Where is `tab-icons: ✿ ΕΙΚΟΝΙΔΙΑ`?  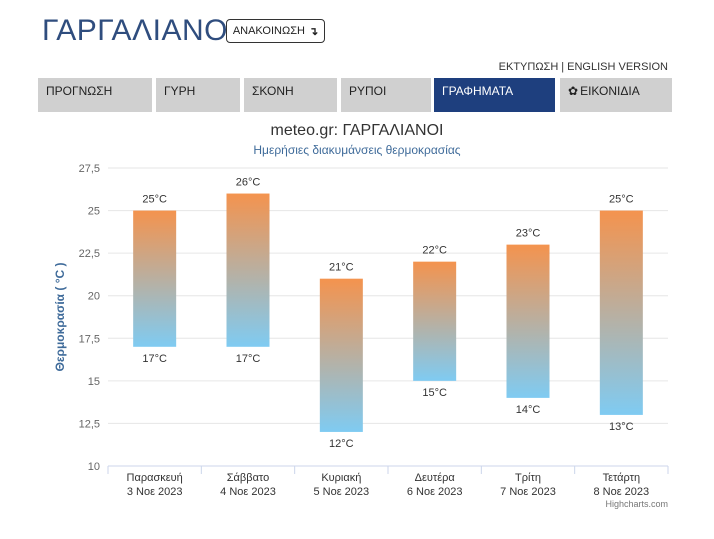
tab-icons: ✿ ΕΙΚΟΝΙΔΙΑ is located at coordinates (616, 95).